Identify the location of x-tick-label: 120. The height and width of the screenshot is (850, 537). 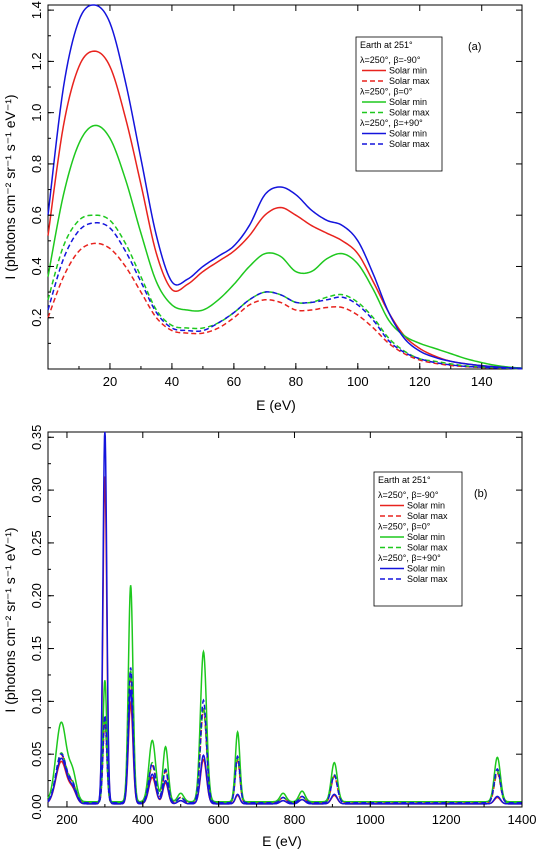
(420, 381).